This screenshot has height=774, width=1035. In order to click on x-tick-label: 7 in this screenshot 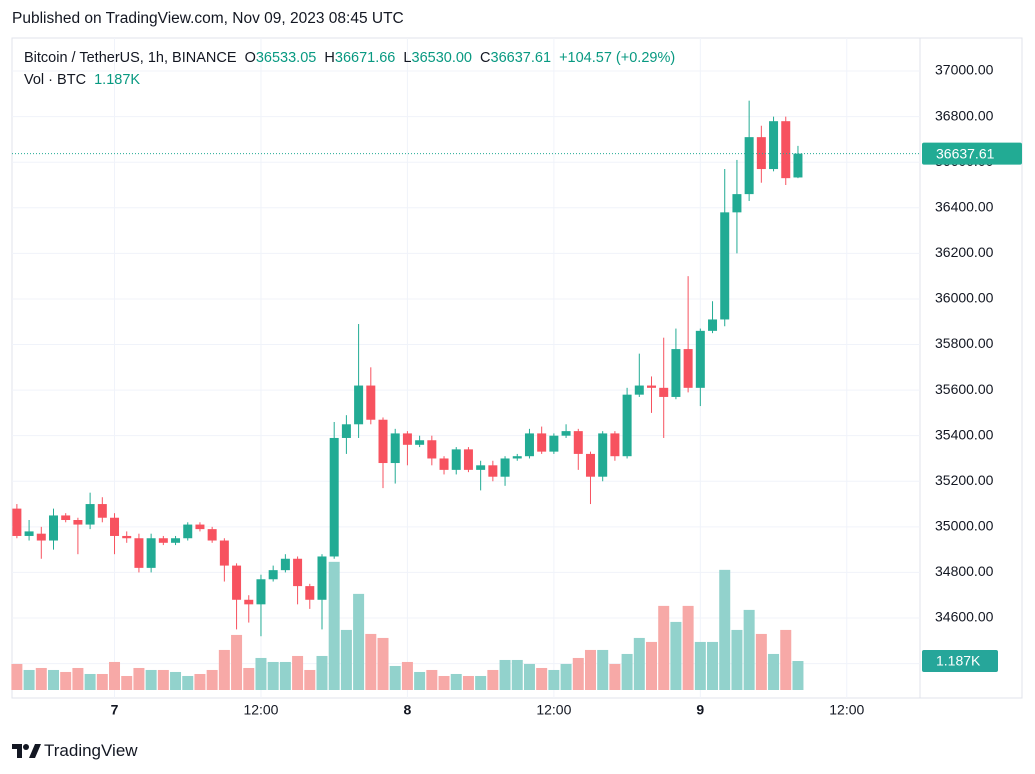, I will do `click(115, 710)`.